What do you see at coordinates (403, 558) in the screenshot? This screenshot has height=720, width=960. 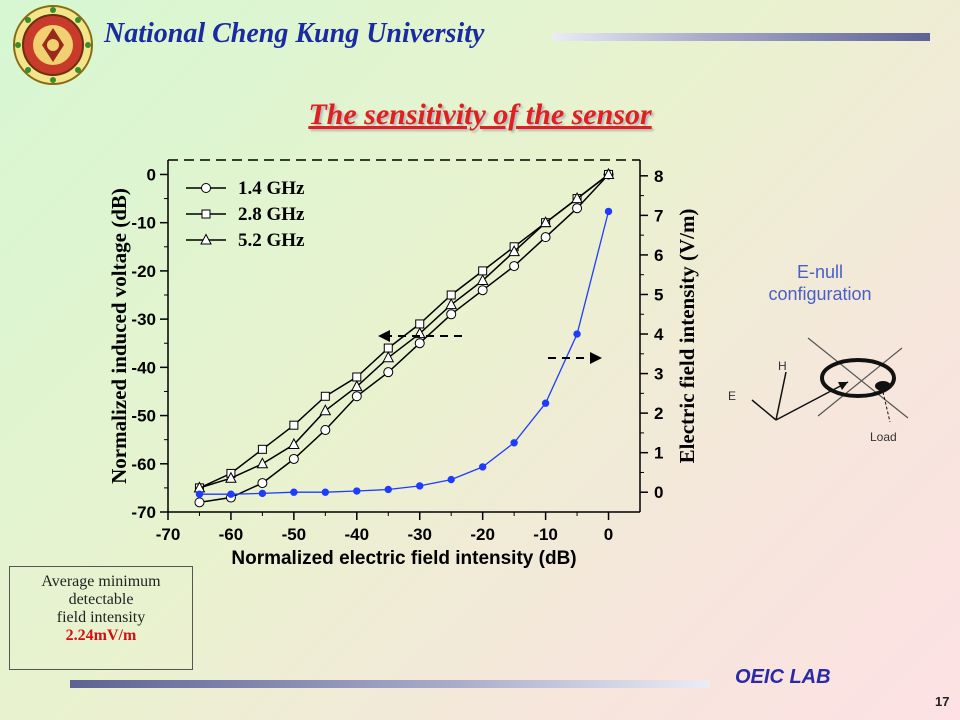 I see `x-axis-title: Normalized electric field intensity (dB)` at bounding box center [403, 558].